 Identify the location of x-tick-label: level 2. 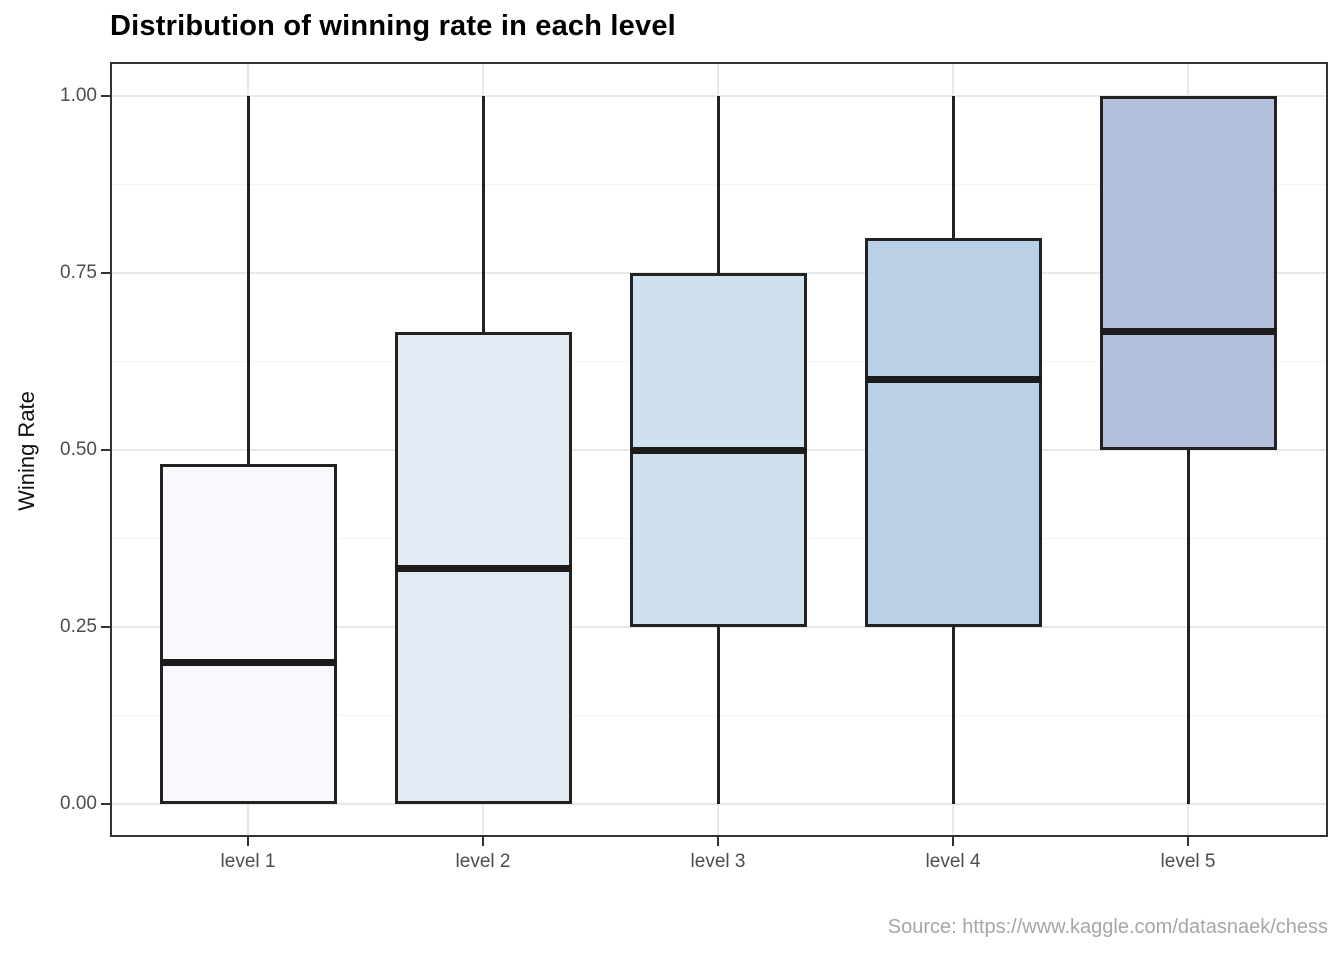
(483, 861).